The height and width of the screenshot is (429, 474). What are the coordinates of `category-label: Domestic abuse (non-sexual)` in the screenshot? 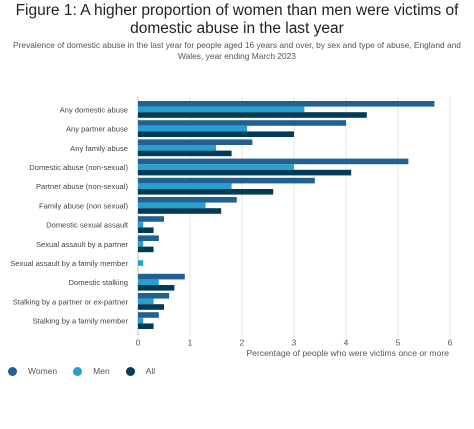 It's located at (78, 167).